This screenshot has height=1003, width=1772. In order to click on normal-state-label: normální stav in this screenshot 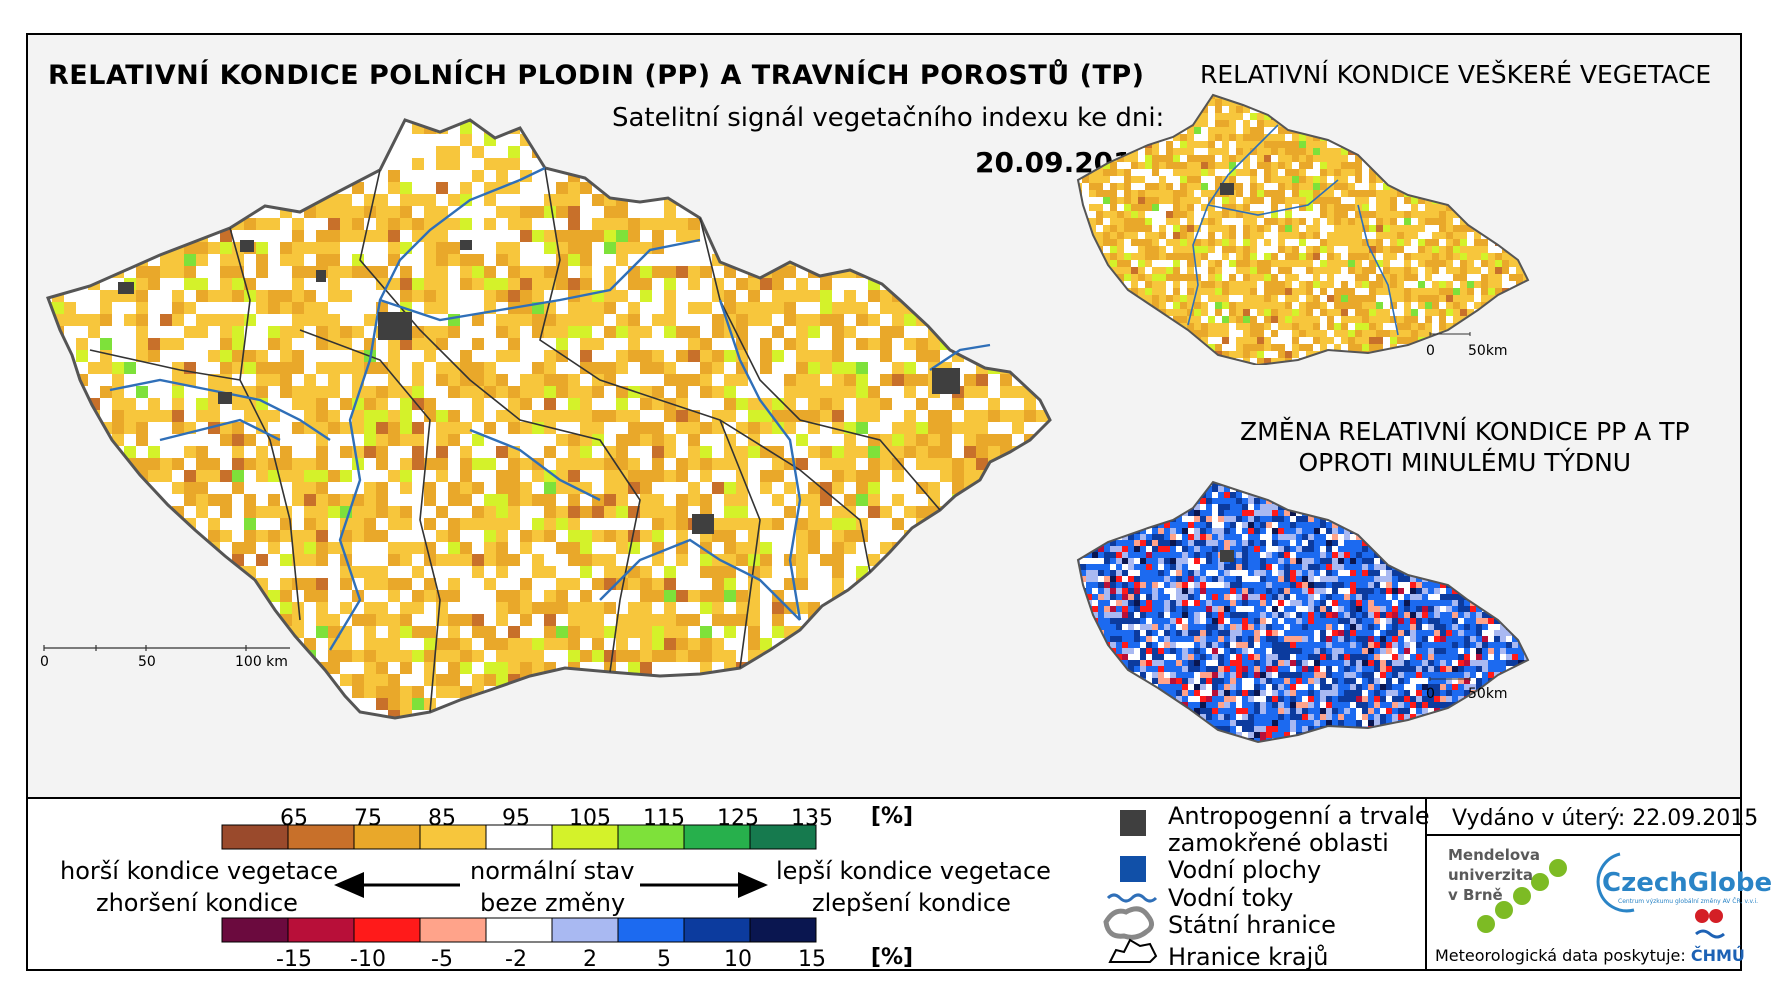, I will do `click(552, 871)`.